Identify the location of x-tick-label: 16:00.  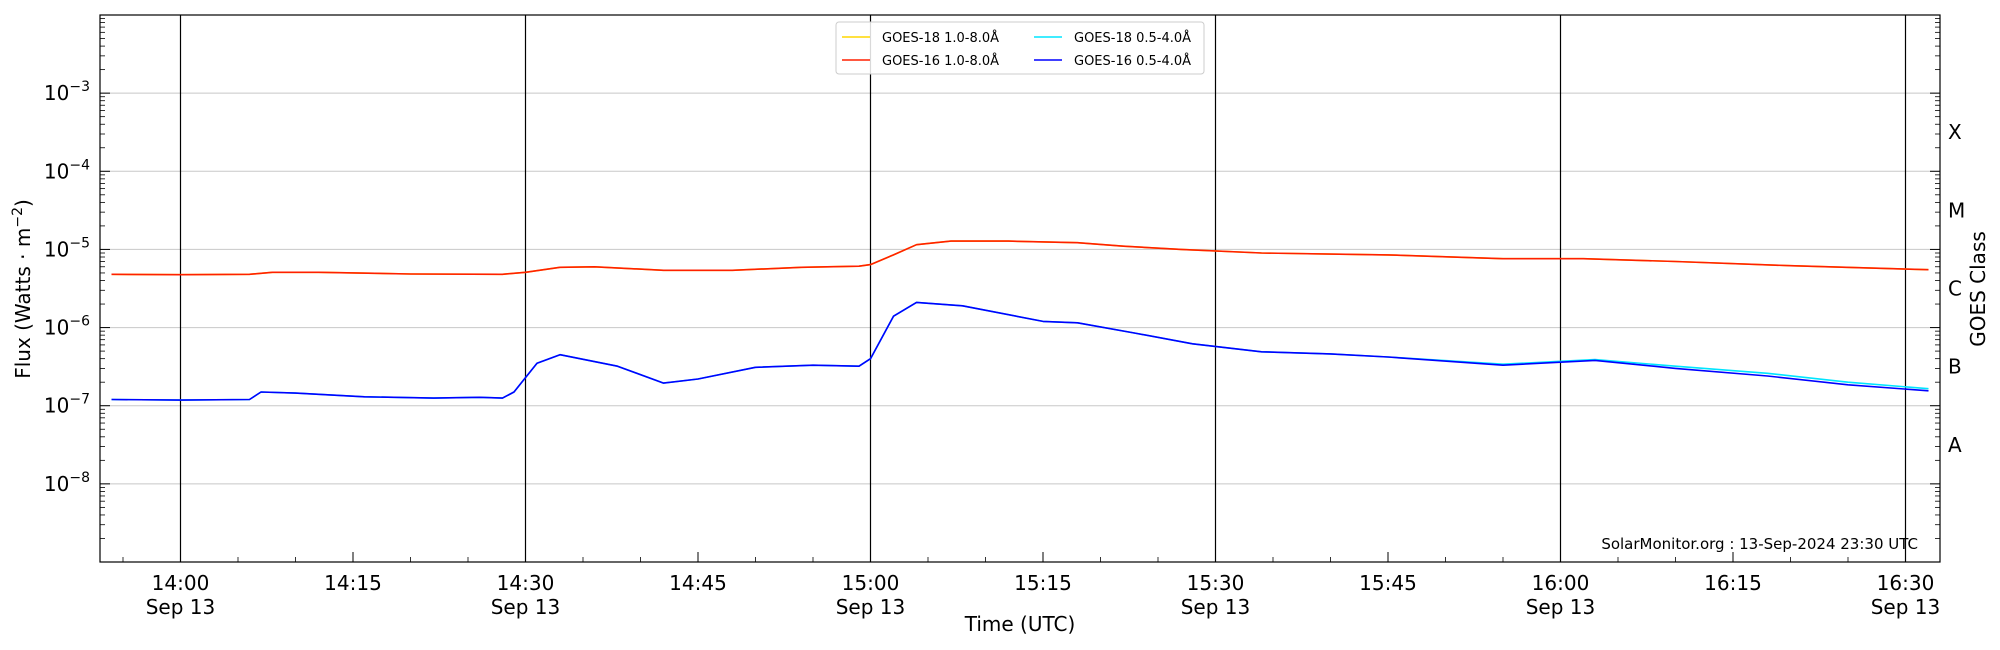
(1561, 583).